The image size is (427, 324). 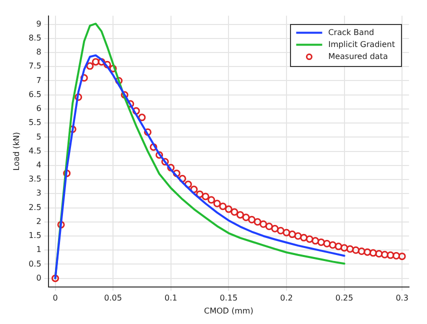 What do you see at coordinates (229, 311) in the screenshot?
I see `x-axis-title: CMOD (mm)` at bounding box center [229, 311].